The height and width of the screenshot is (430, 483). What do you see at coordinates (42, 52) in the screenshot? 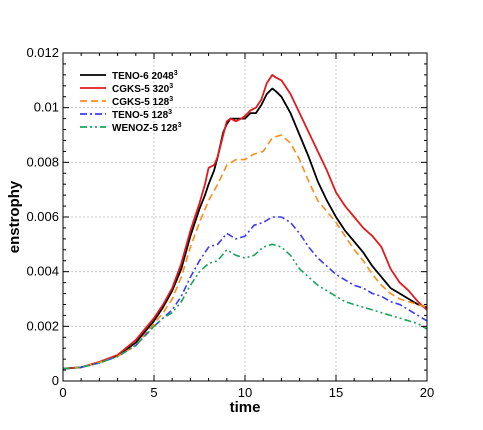
I see `y-tick-label: 0.012` at bounding box center [42, 52].